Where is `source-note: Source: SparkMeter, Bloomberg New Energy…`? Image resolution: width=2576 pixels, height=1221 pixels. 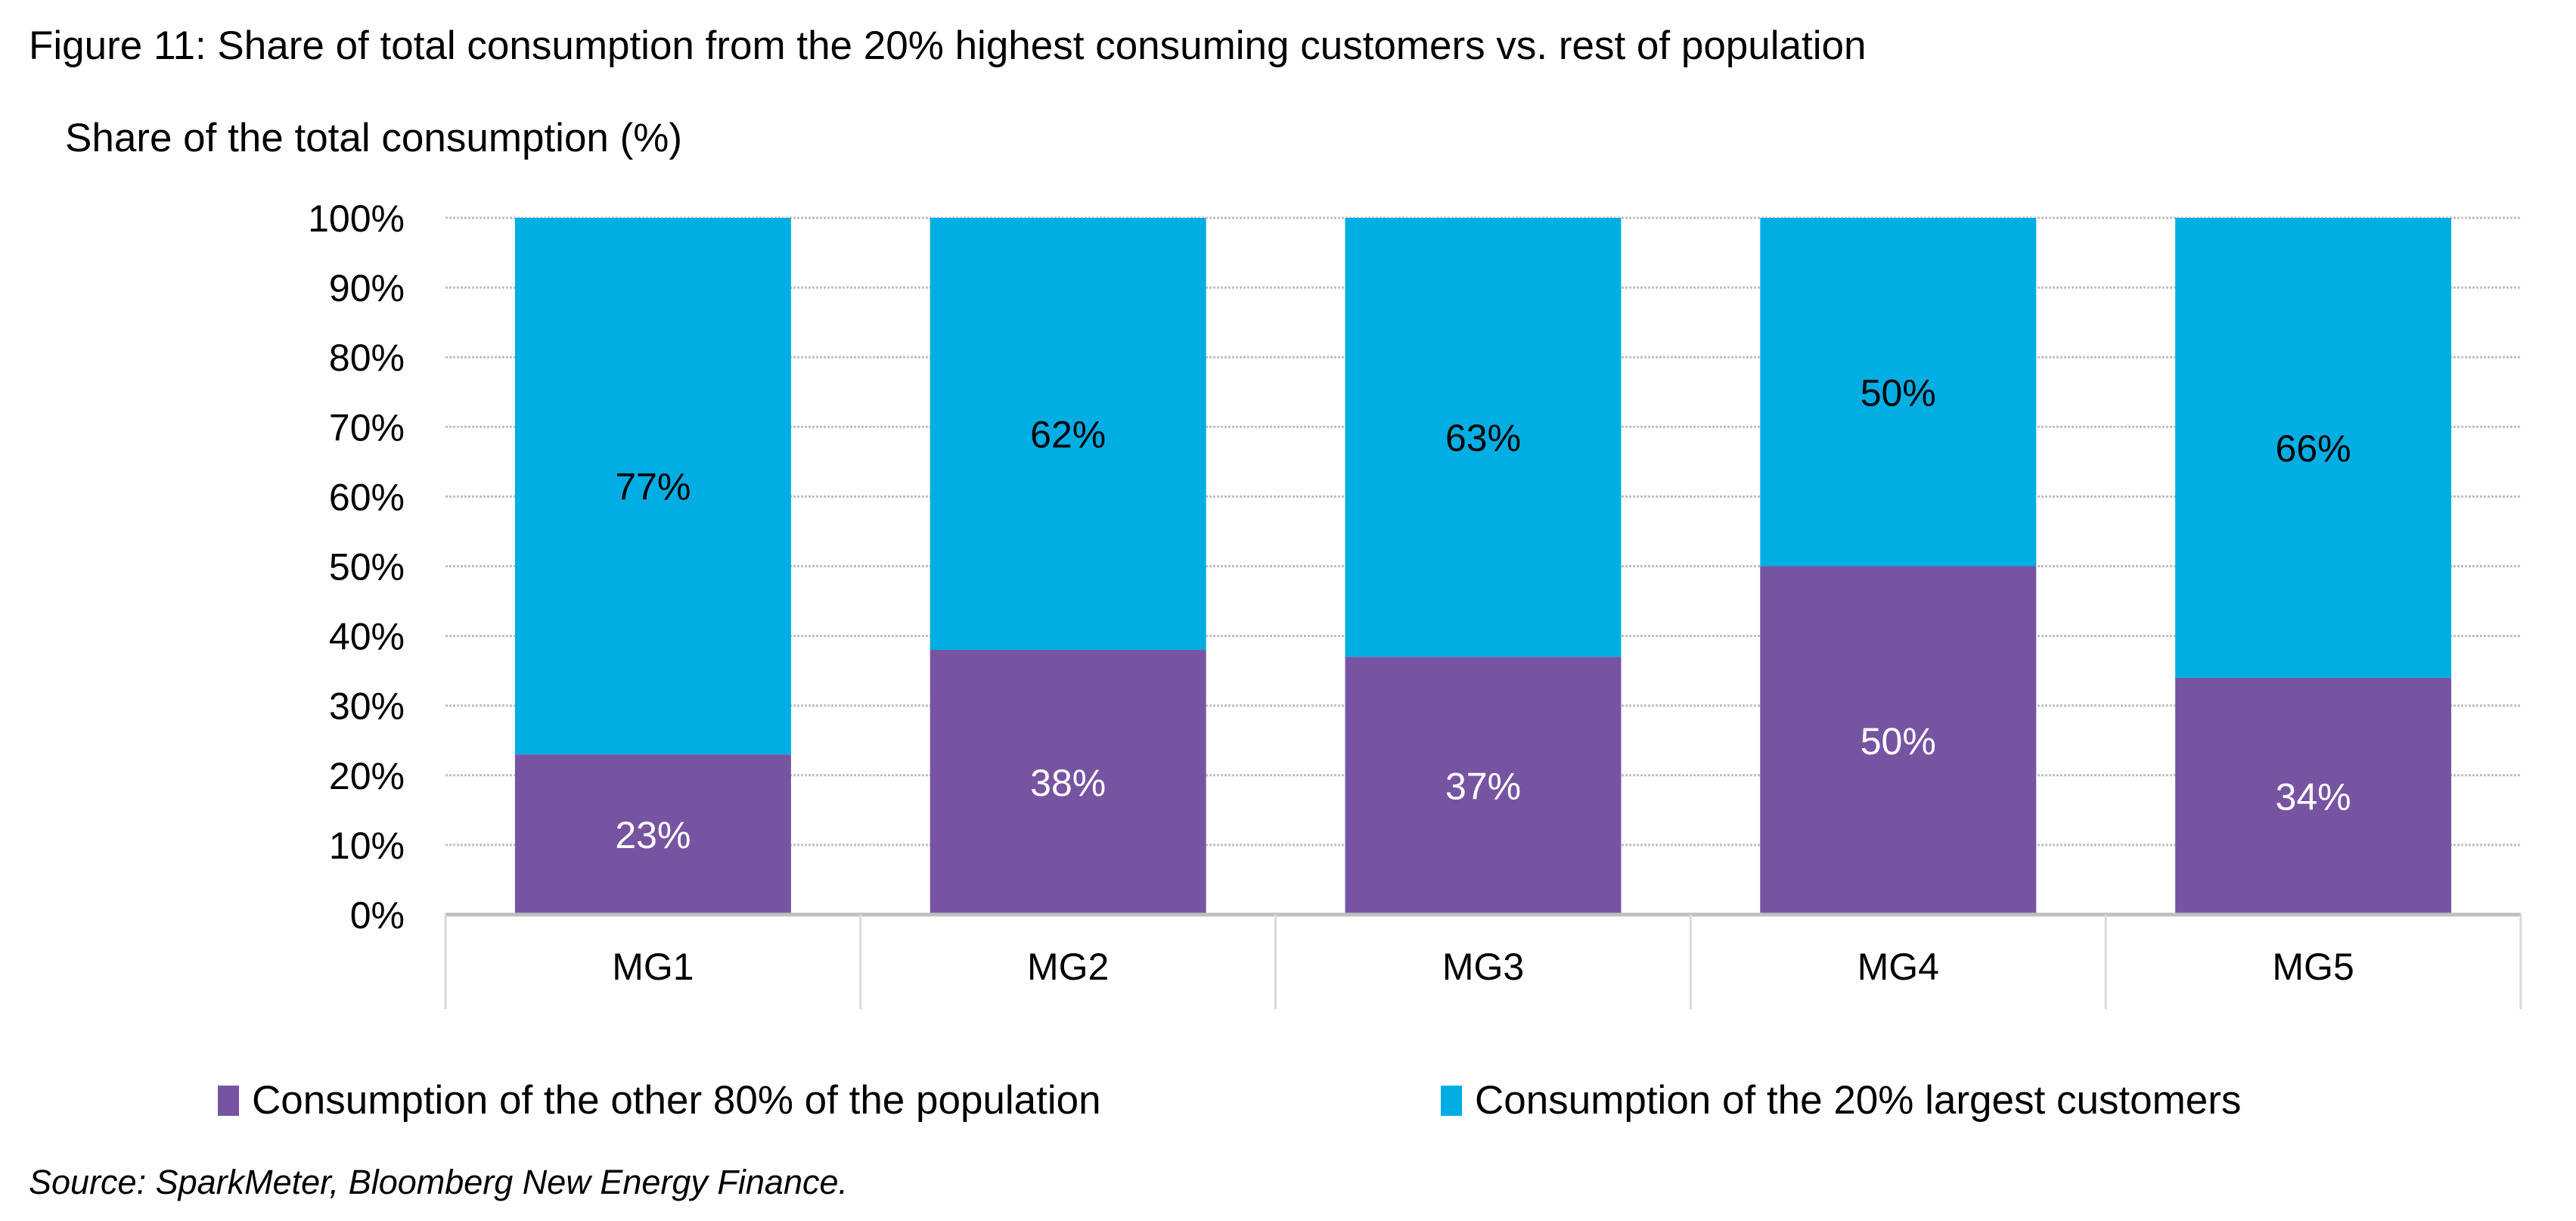
source-note: Source: SparkMeter, Bloomberg New Energy… is located at coordinates (438, 1182).